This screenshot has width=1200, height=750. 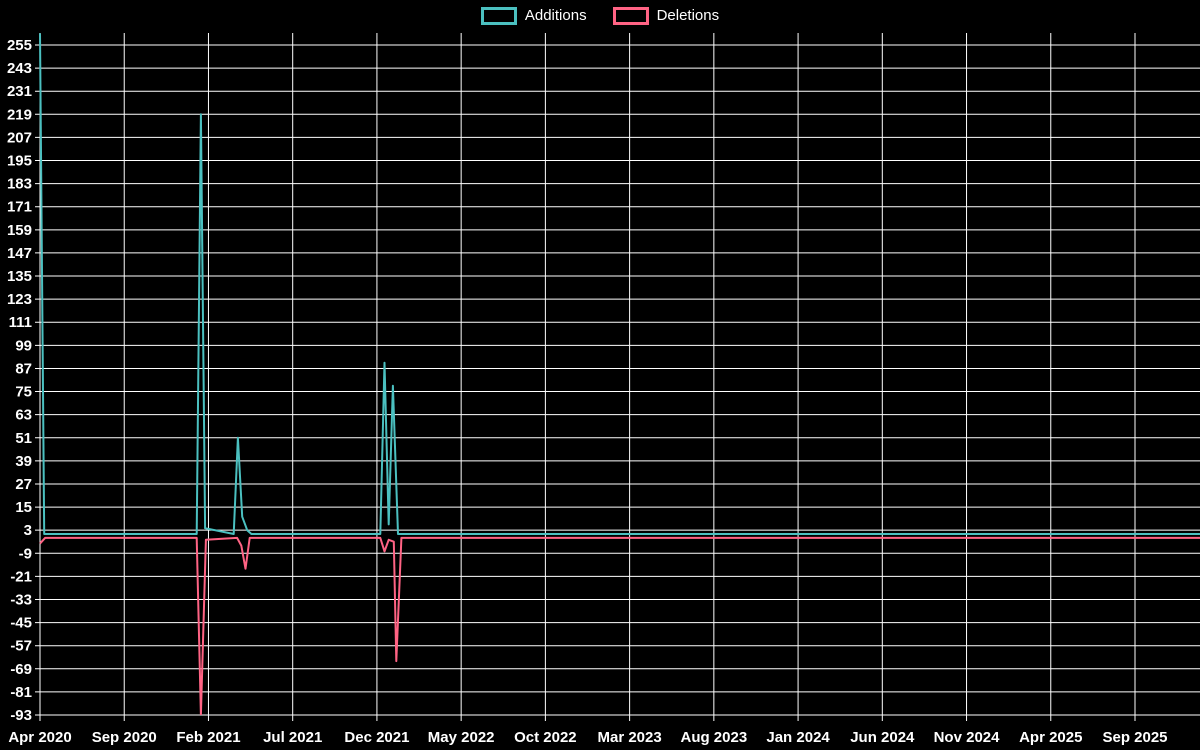 What do you see at coordinates (28, 530) in the screenshot?
I see `y-tick-label: 3` at bounding box center [28, 530].